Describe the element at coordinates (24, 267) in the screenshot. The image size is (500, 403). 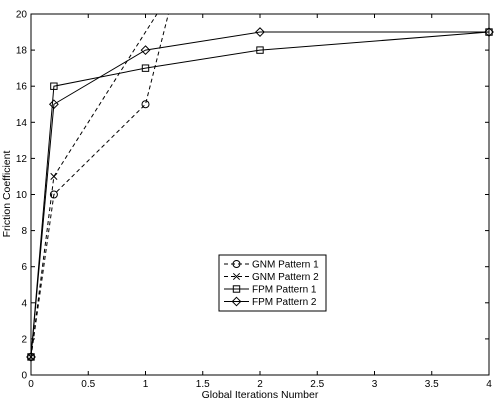
I see `y-tick-label: 6` at that location.